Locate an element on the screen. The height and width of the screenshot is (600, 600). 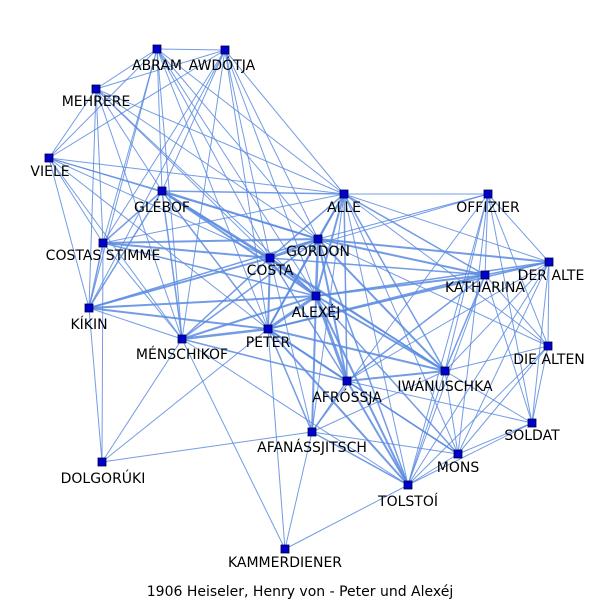
edge-iwanuschka-soldat is located at coordinates (488, 397).